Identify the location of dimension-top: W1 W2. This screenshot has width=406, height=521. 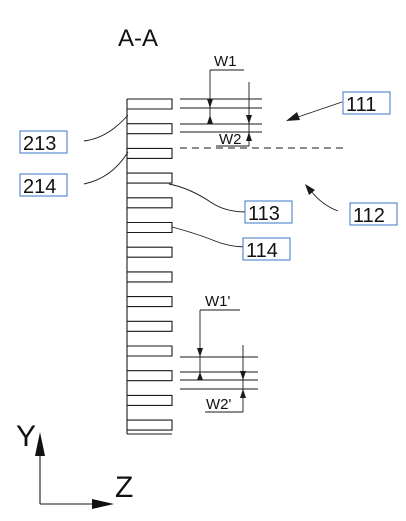
(221, 100).